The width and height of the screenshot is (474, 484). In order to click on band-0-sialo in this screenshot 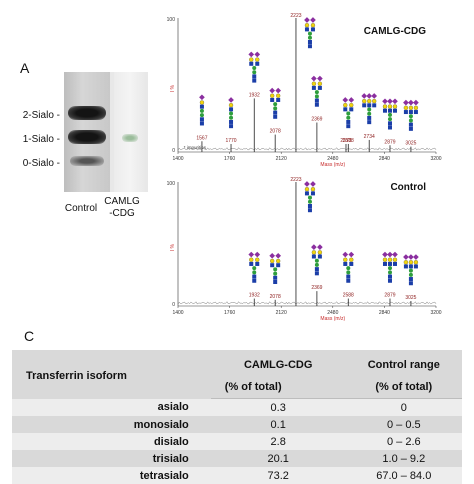, I will do `click(87, 161)`.